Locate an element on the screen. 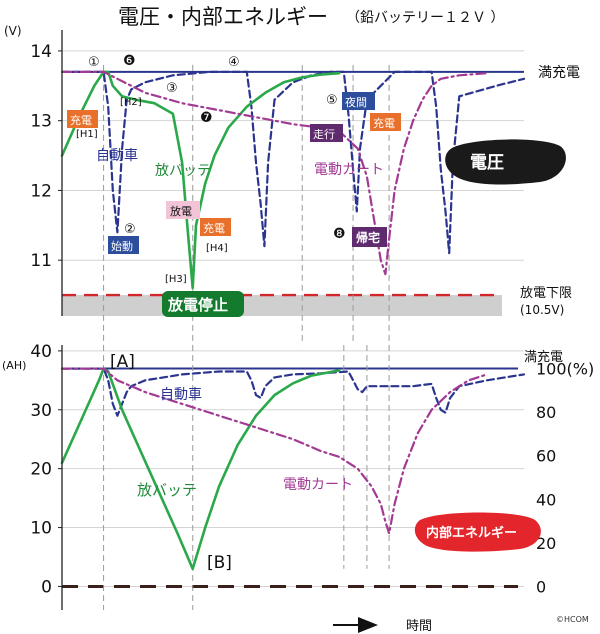 The height and width of the screenshot is (634, 600). y2-tick-label: 100(%) is located at coordinates (565, 369).